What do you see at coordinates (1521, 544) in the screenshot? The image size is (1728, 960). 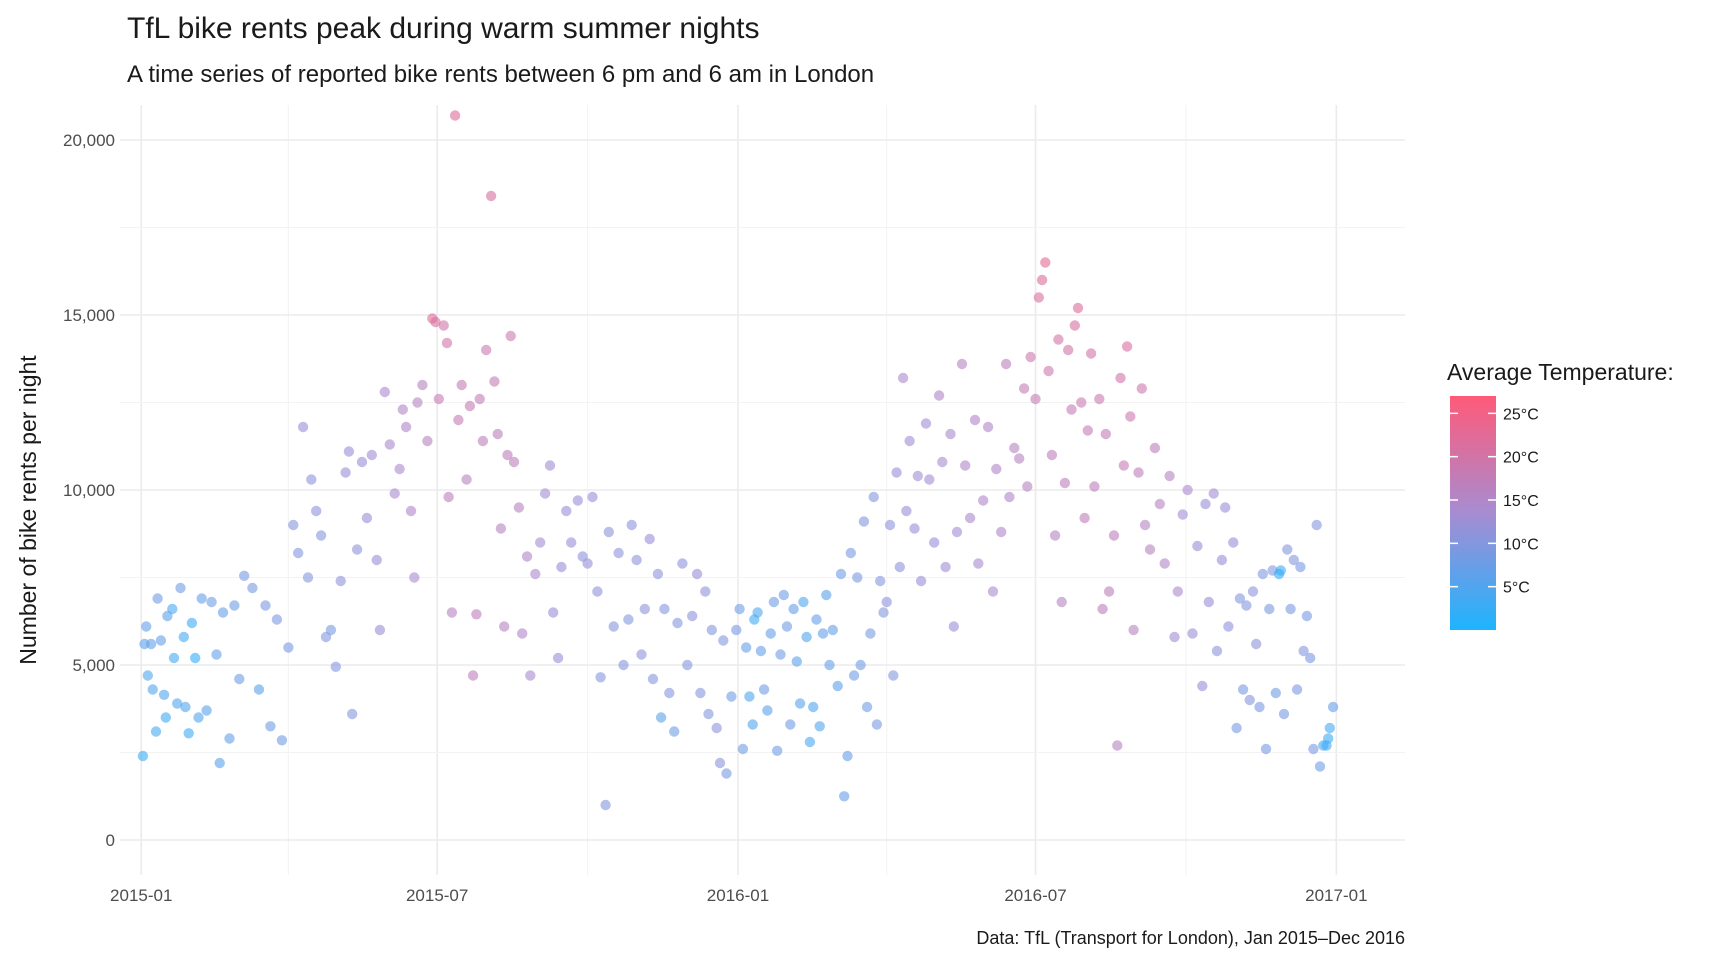 I see `legend-label: 10°C` at bounding box center [1521, 544].